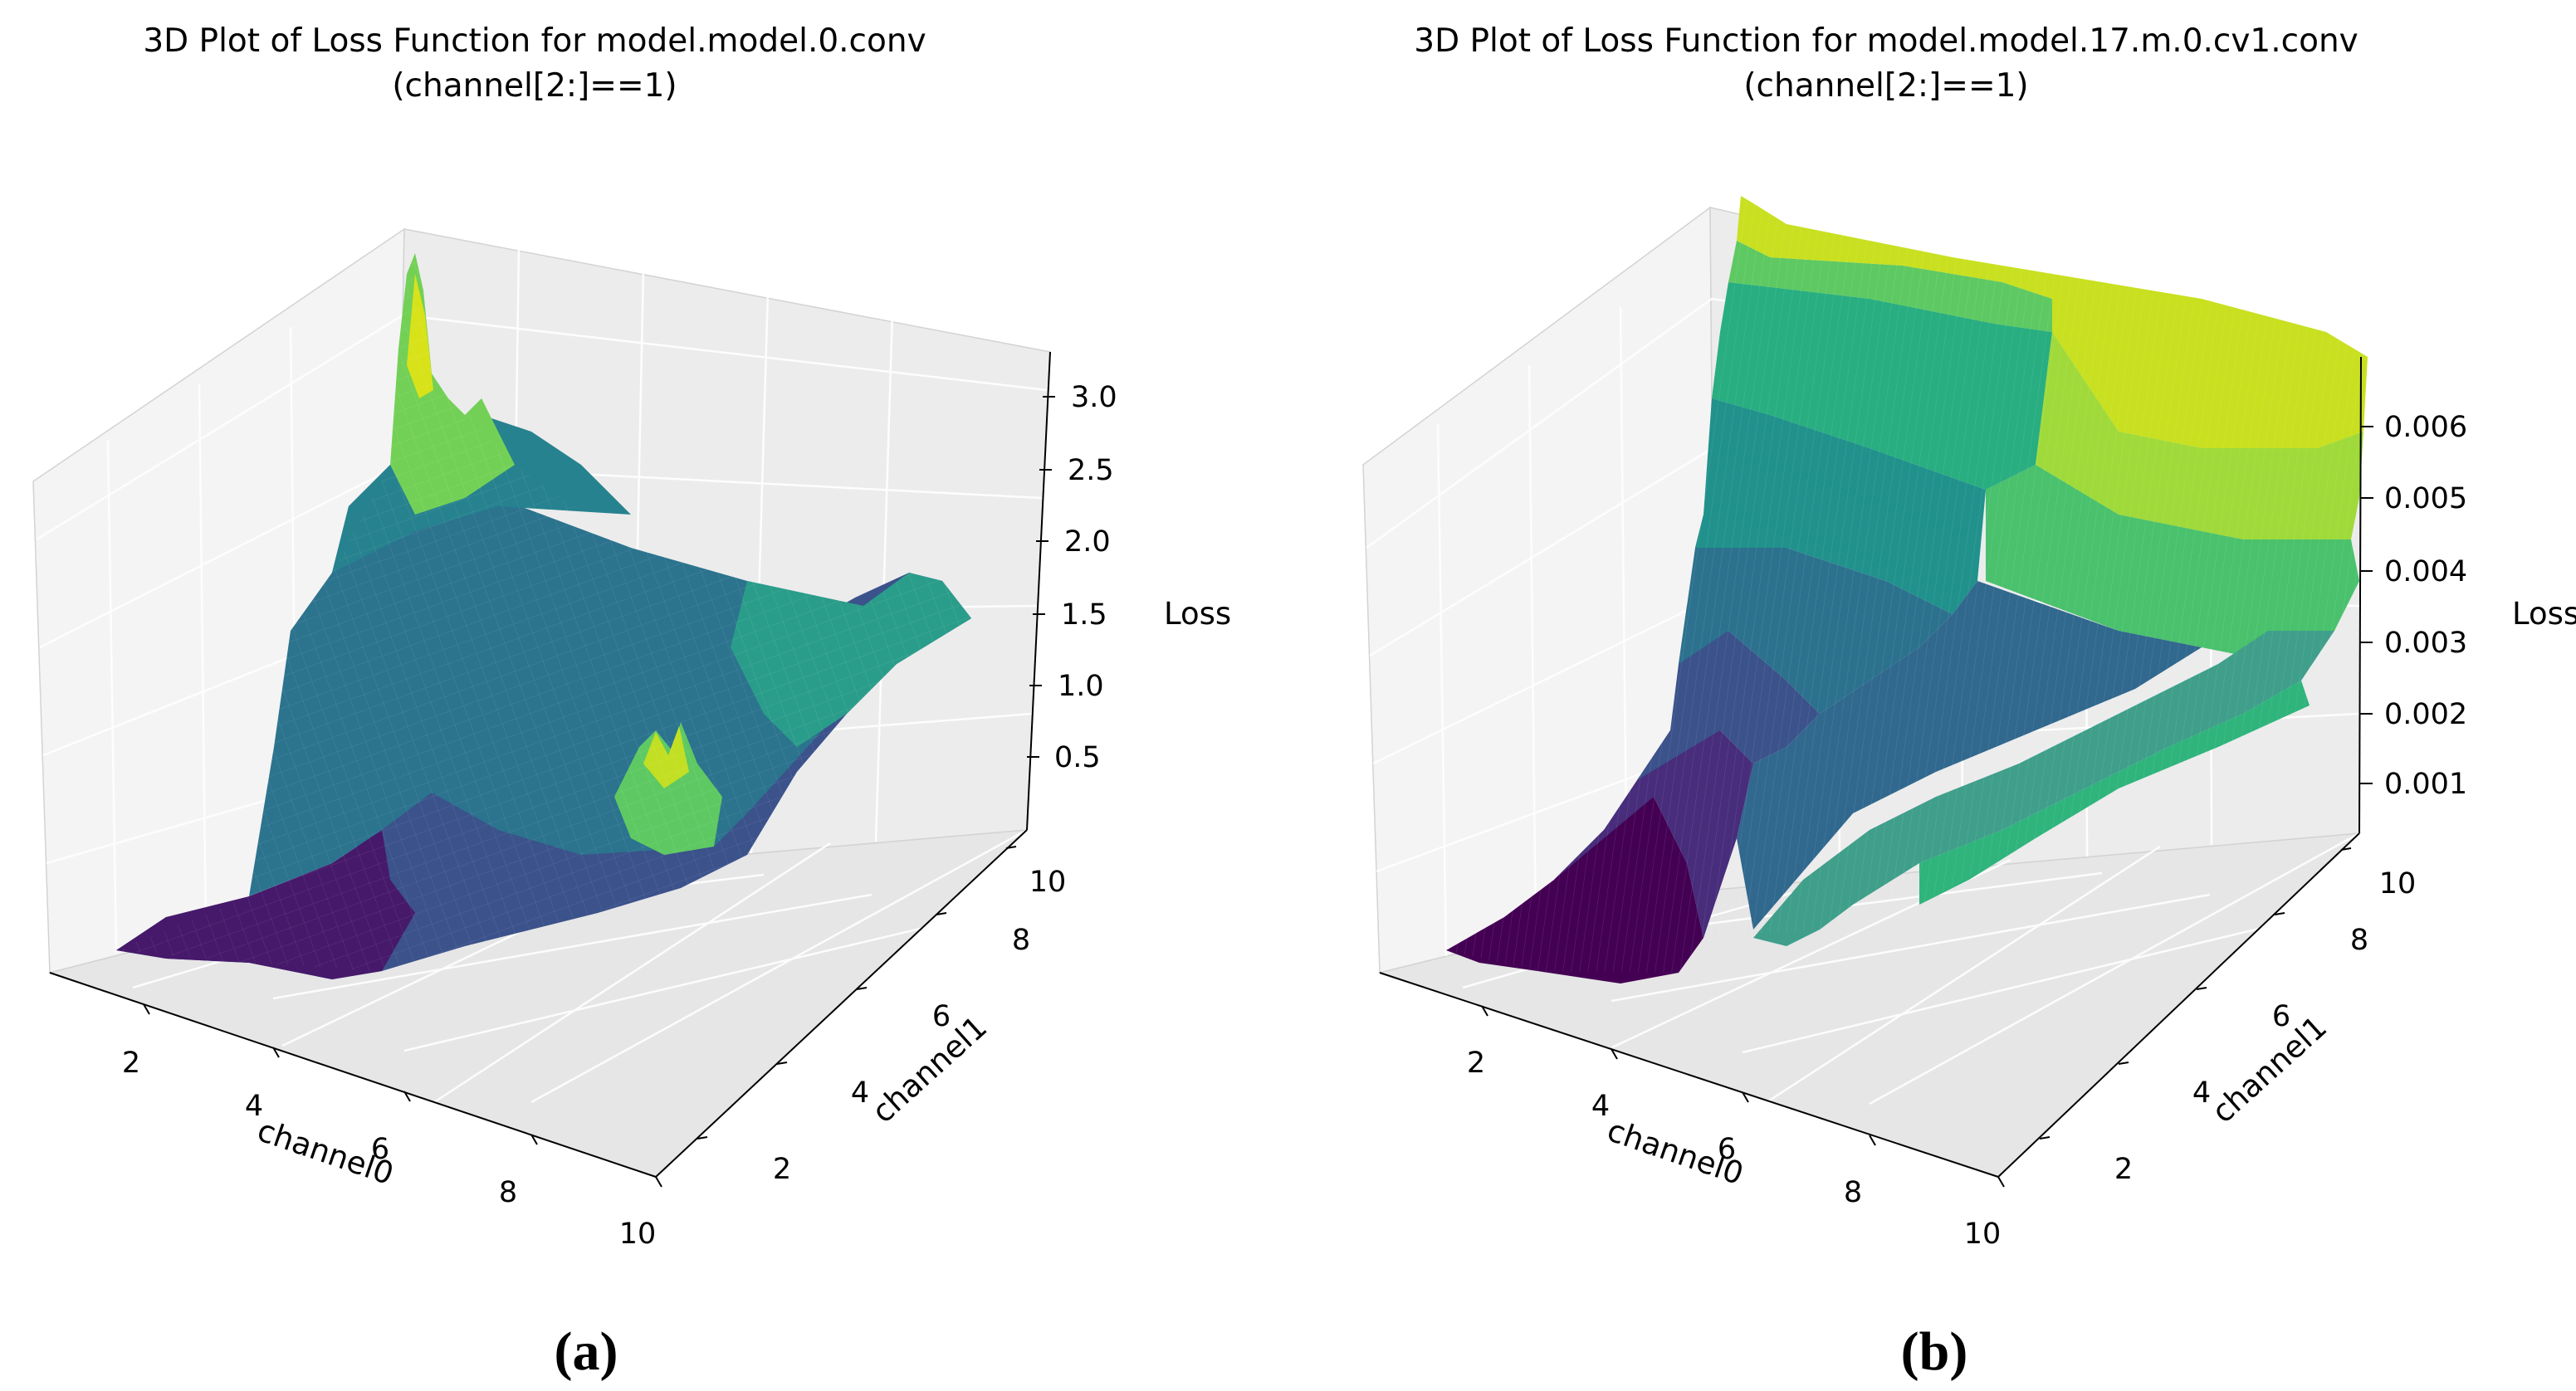  Describe the element at coordinates (2413, 606) in the screenshot. I see `z-ticks: 0.001 0.002 0.003 0.004 0.005 0.006` at that location.